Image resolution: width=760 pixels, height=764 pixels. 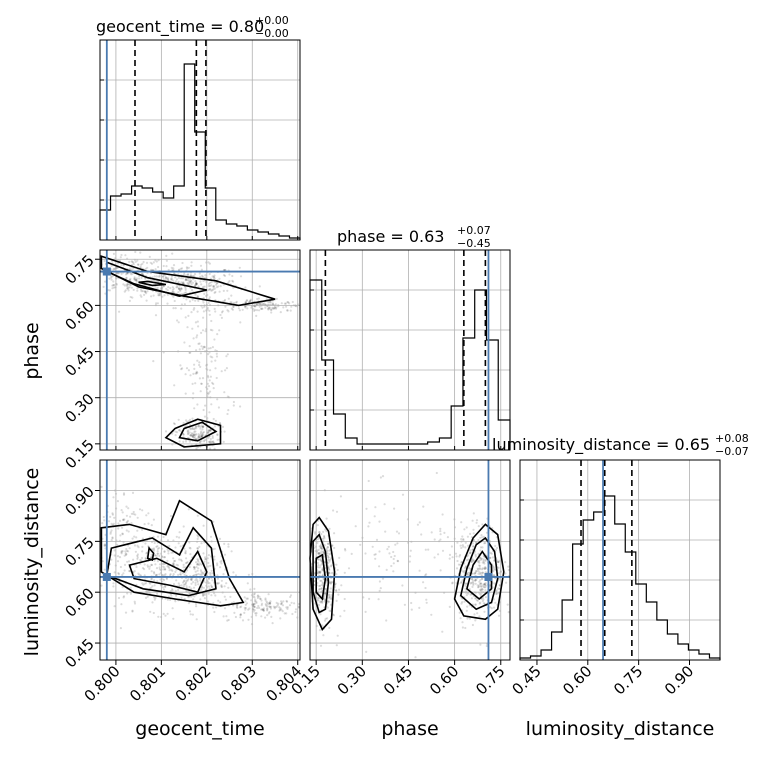 I want to click on histogram-luminosity_distance, so click(x=620, y=577).